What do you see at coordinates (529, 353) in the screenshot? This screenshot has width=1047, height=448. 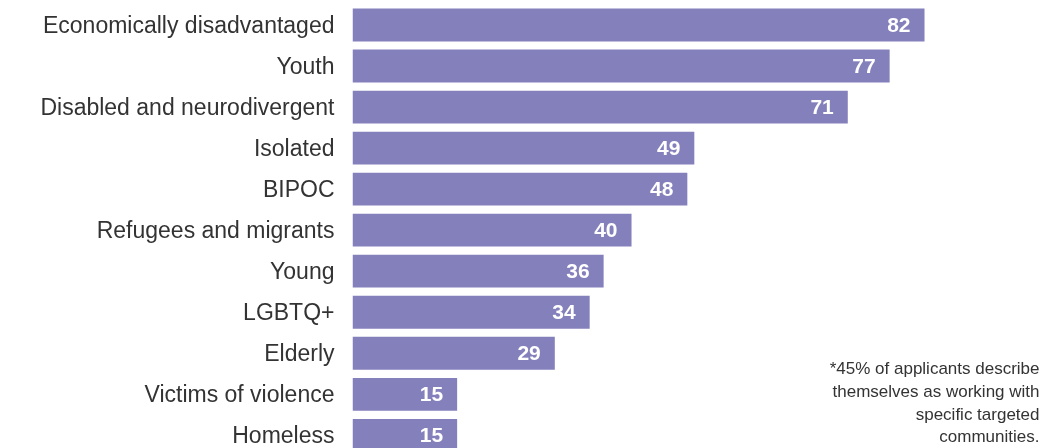 I see `data-label: 29` at bounding box center [529, 353].